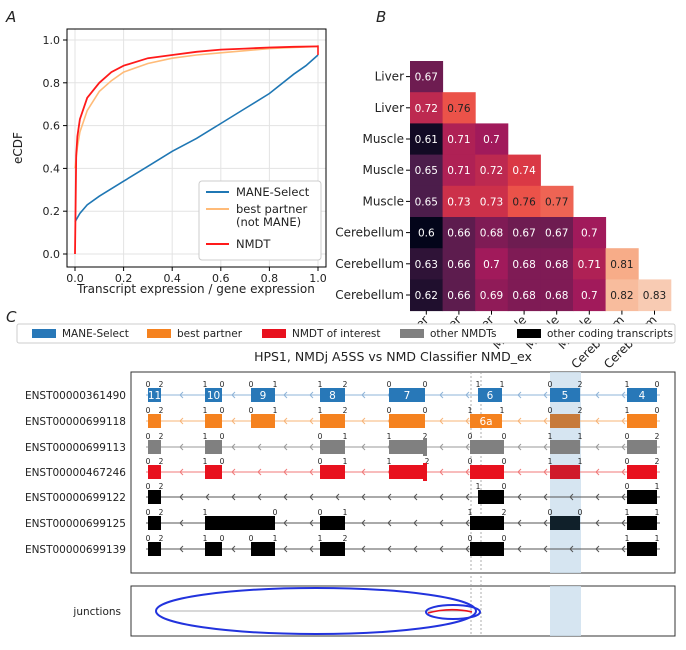 The image size is (686, 650). Describe the element at coordinates (18, 148) in the screenshot. I see `ecdf-y-axis-label: eCDF` at that location.